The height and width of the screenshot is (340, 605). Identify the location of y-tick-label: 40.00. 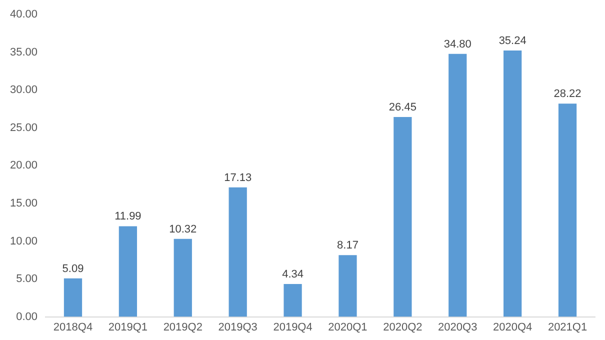
(24, 14).